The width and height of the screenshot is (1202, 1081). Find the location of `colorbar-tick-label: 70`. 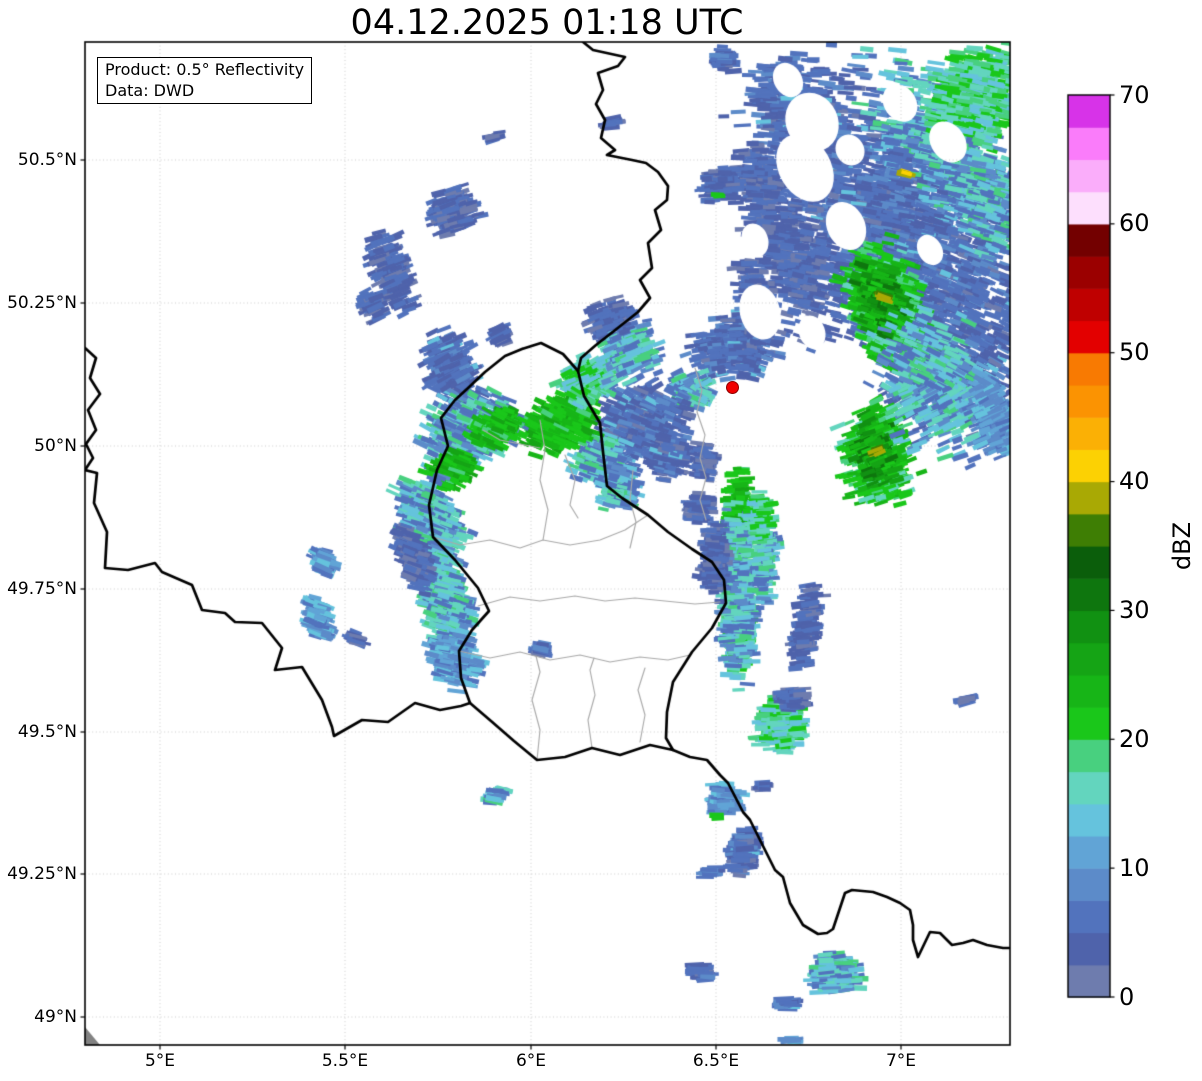

colorbar-tick-label: 70 is located at coordinates (1134, 94).